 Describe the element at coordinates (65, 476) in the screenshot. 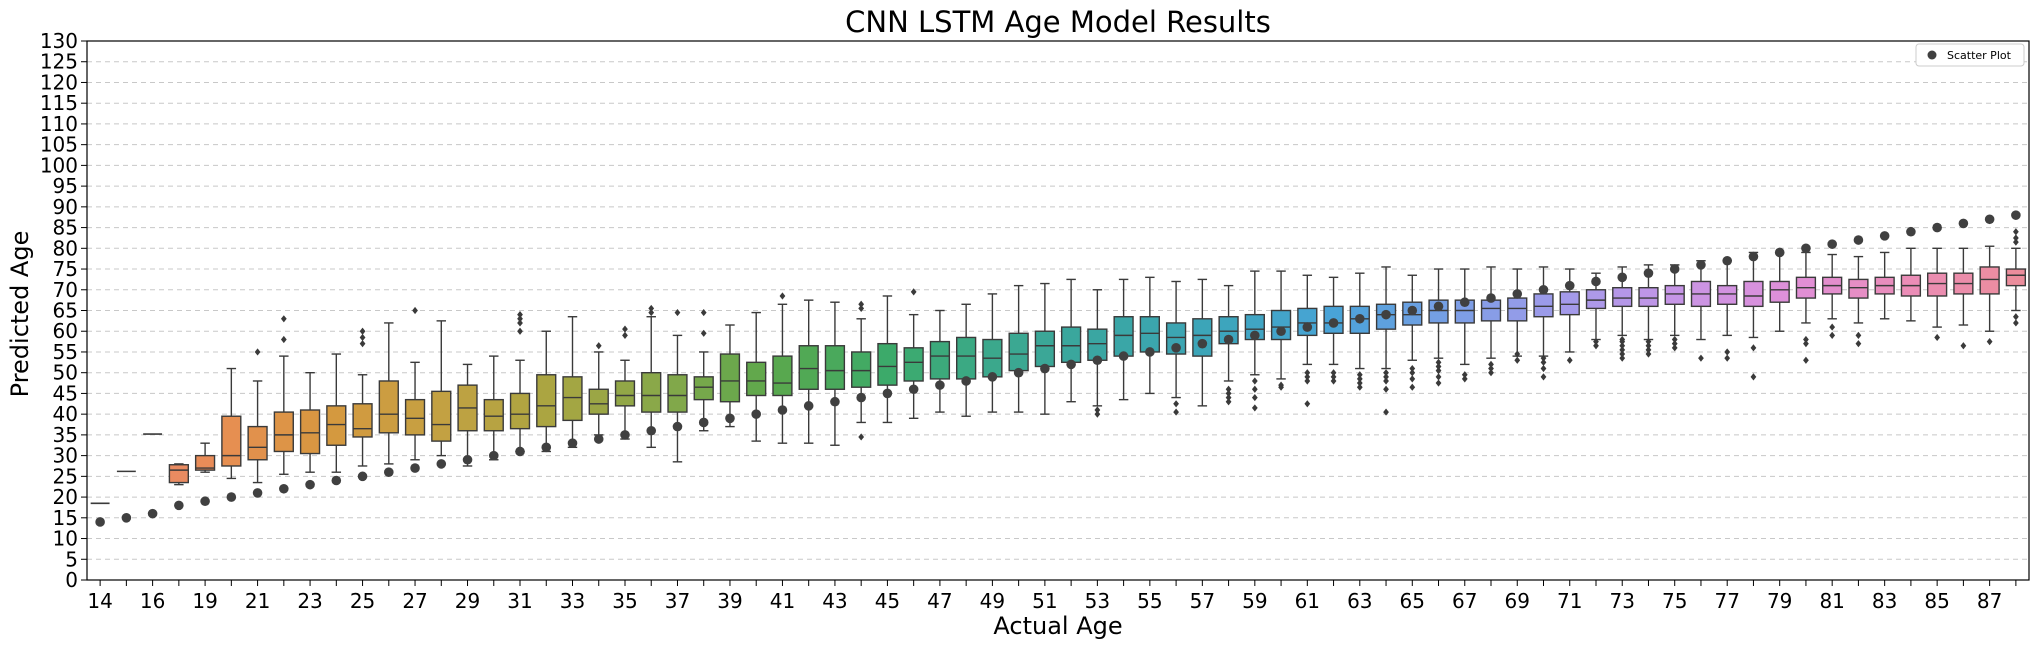

I see `y-tick-label: 25` at that location.